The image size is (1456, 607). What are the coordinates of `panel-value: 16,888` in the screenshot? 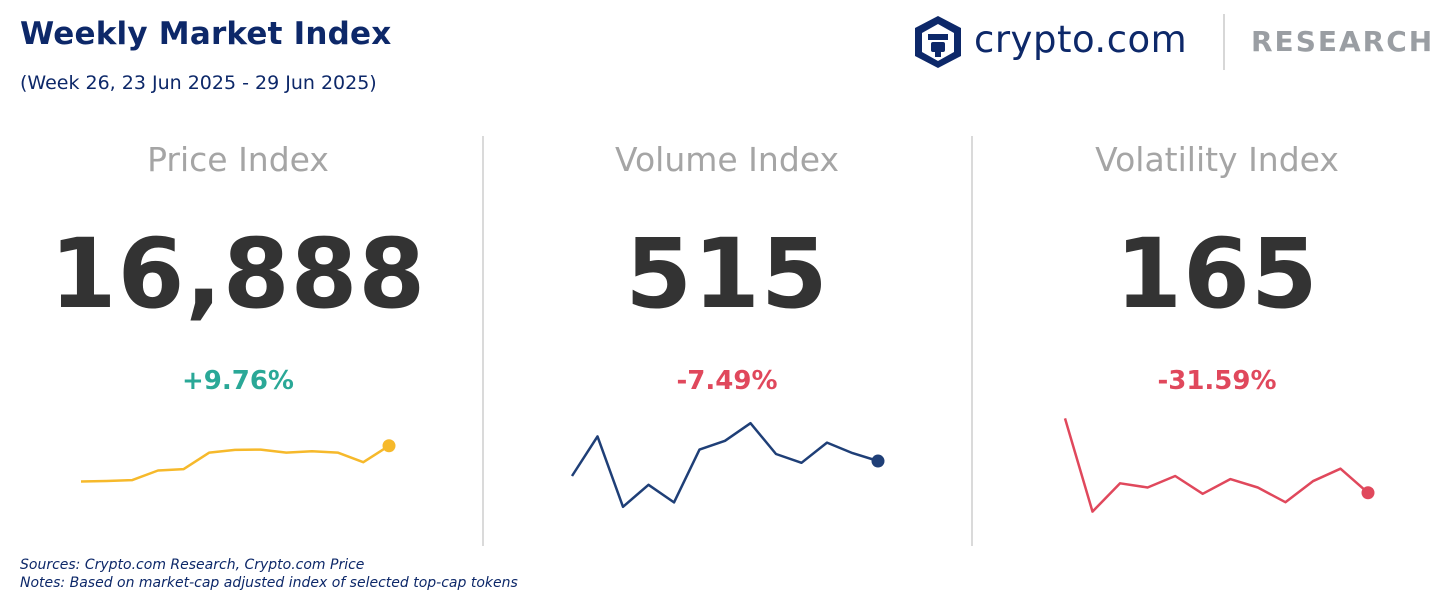 It's located at (238, 274).